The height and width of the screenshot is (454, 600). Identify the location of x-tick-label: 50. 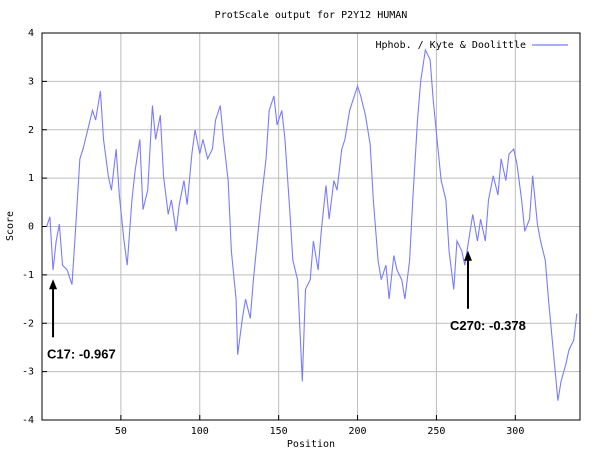
(121, 431).